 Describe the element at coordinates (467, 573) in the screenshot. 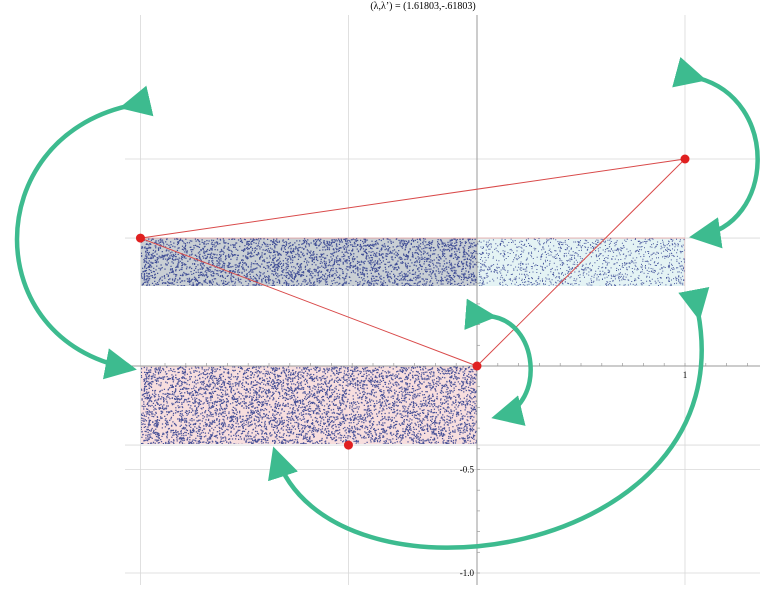

I see `y-tick-label: -1.0` at that location.